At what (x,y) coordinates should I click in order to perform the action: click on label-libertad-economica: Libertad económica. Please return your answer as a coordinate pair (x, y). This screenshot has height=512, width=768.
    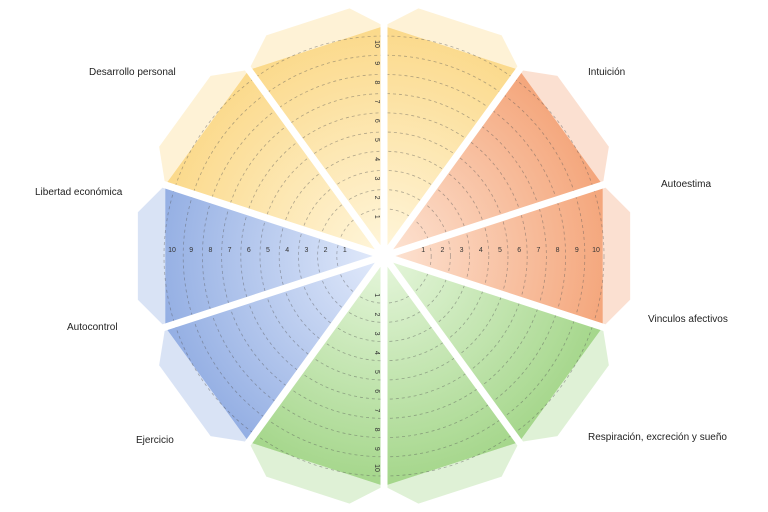
    Looking at the image, I should click on (79, 192).